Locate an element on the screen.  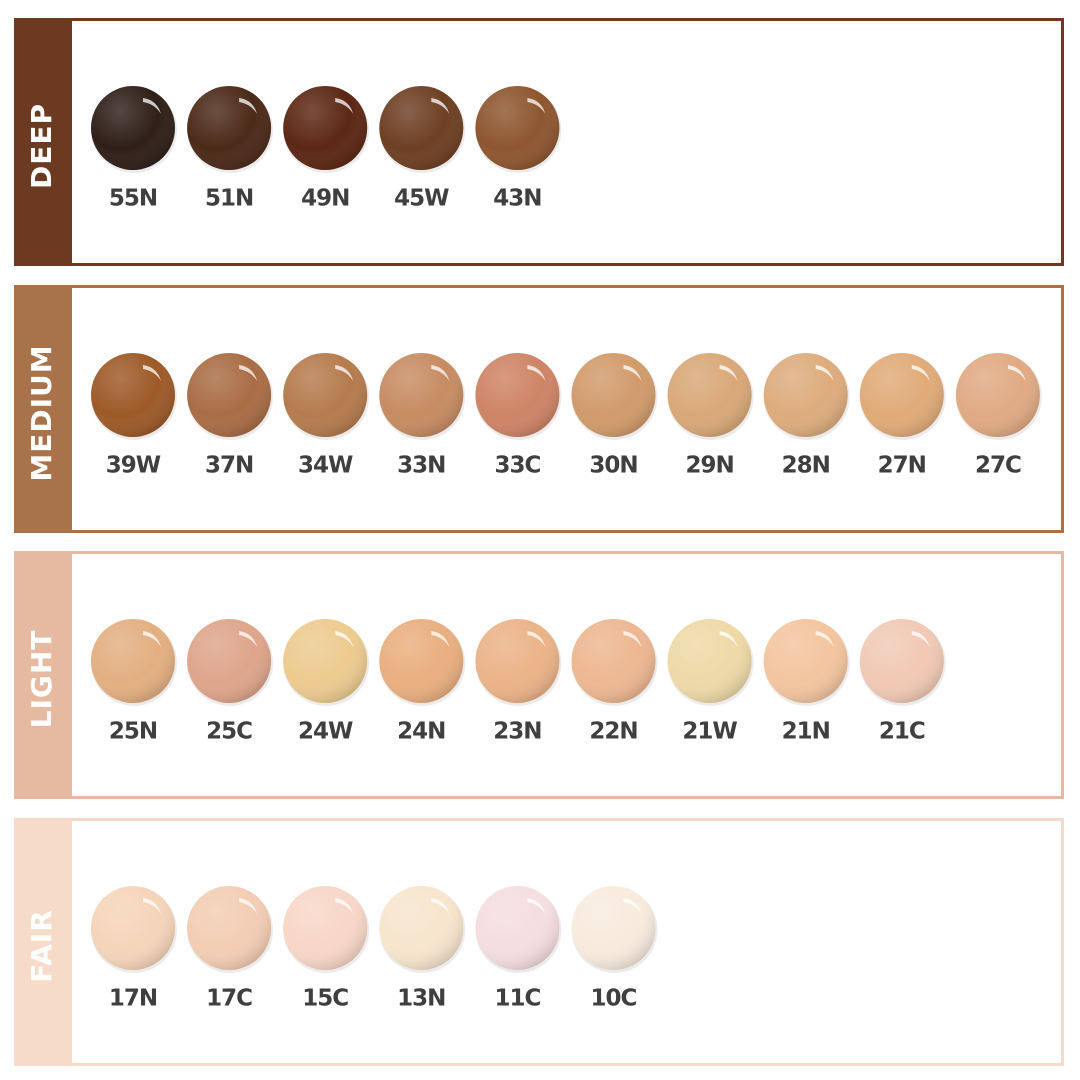
swatch: 25C is located at coordinates (230, 682).